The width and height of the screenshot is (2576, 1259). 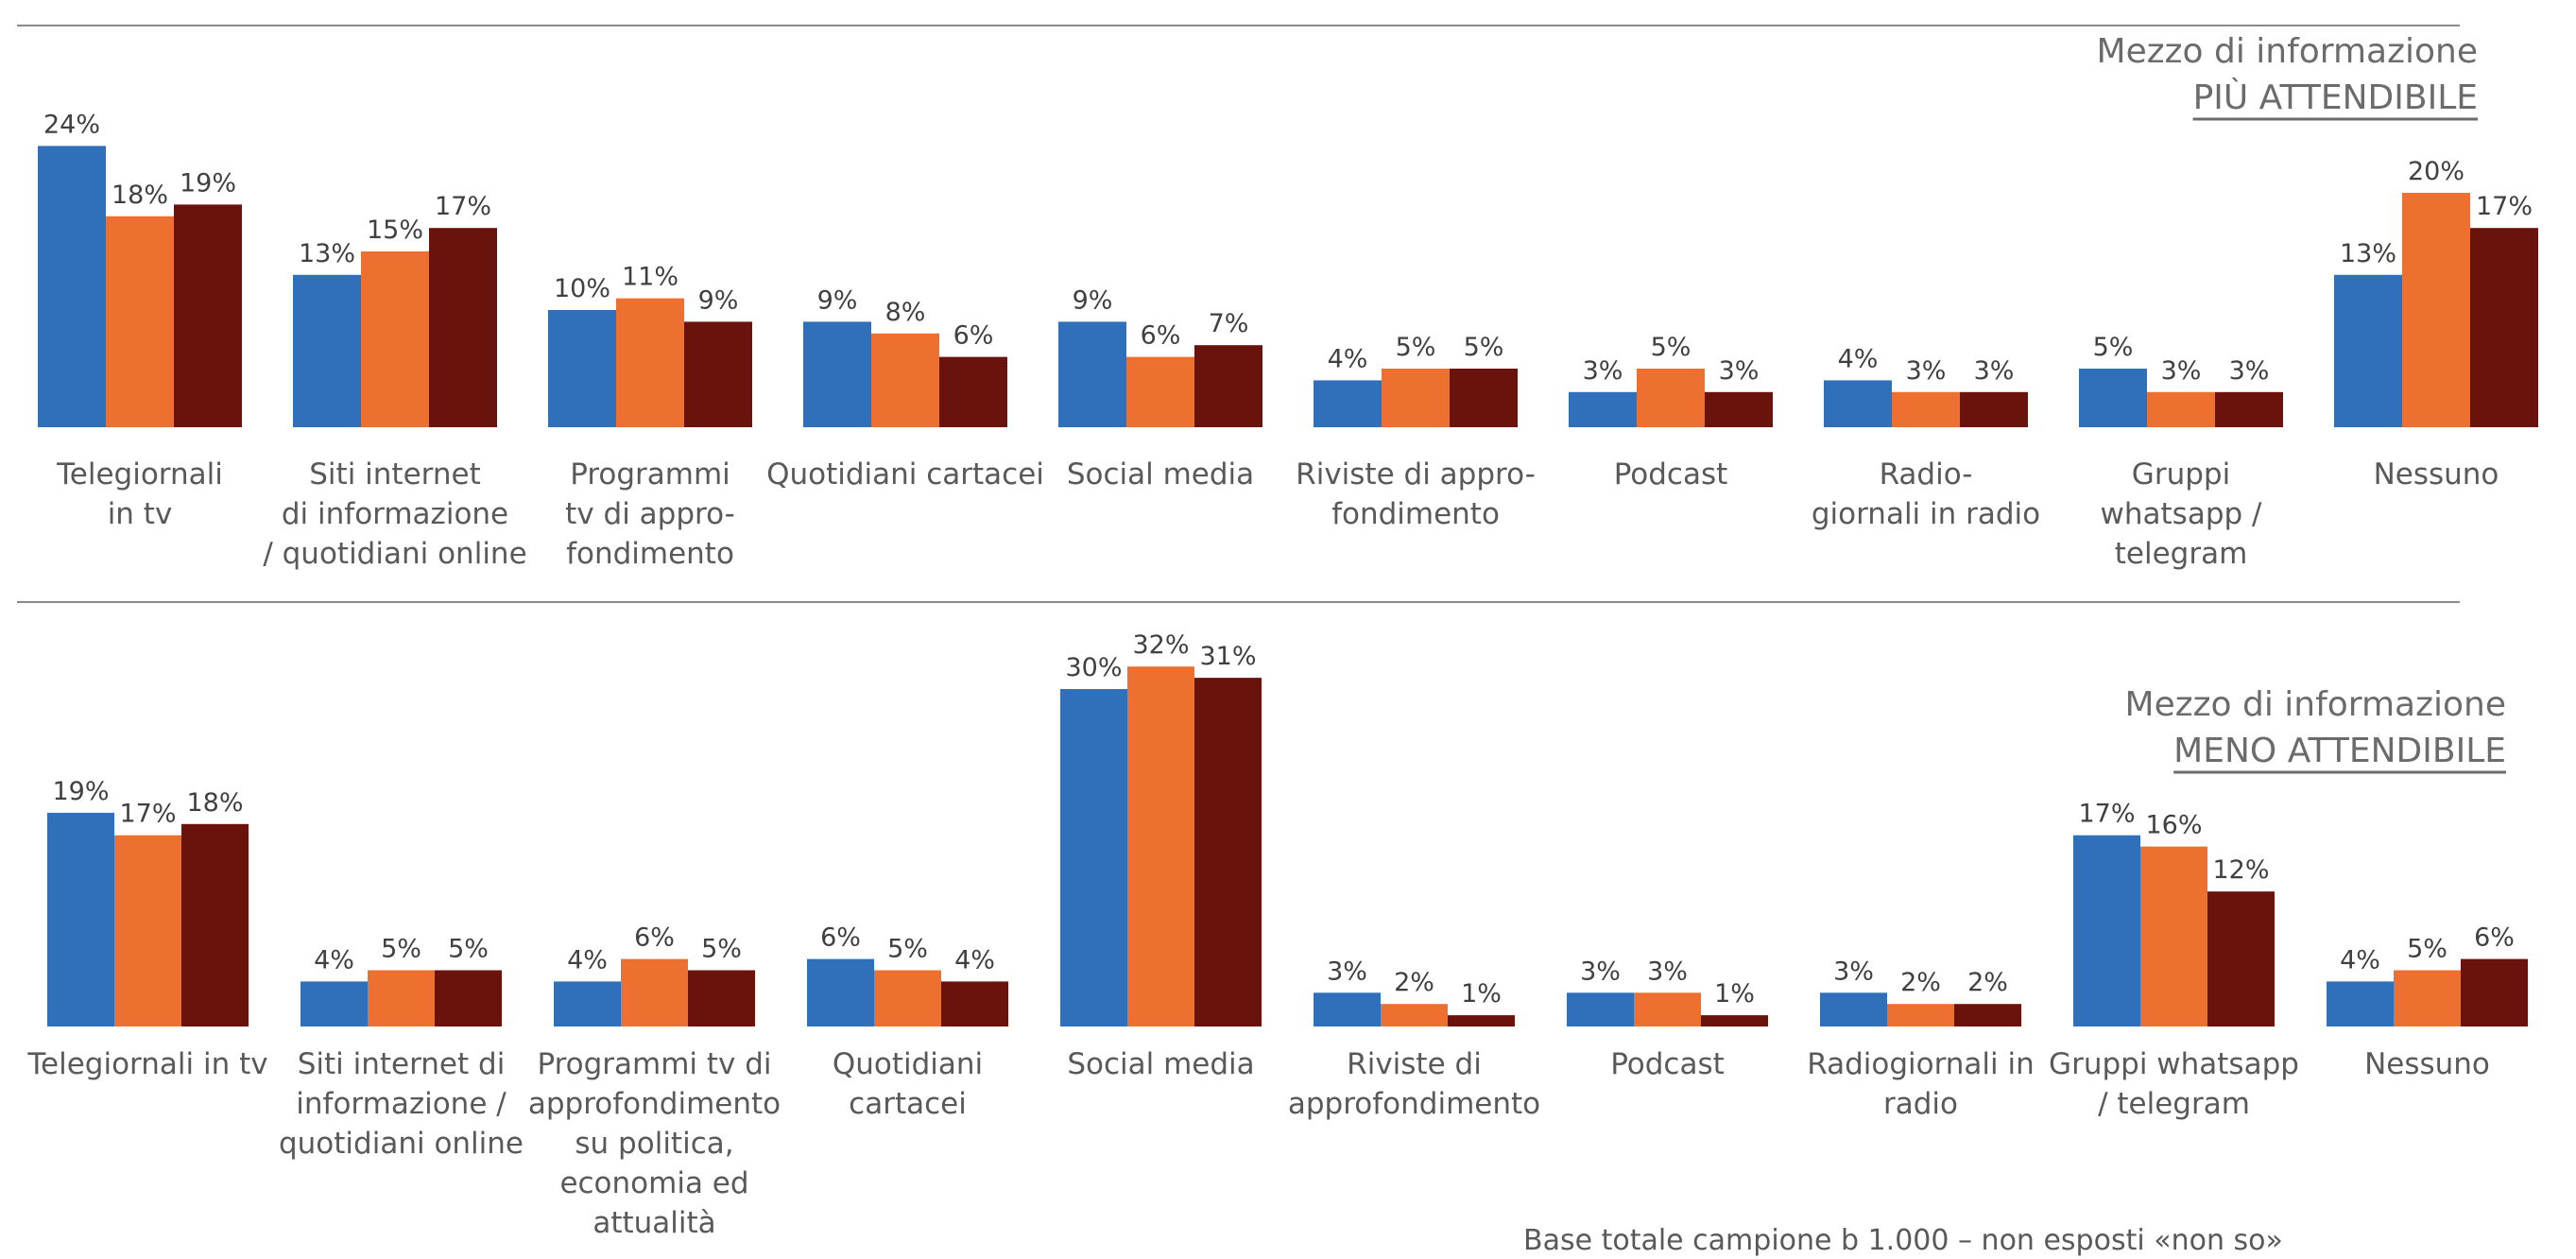 What do you see at coordinates (1481, 994) in the screenshot?
I see `data-label: 1%` at bounding box center [1481, 994].